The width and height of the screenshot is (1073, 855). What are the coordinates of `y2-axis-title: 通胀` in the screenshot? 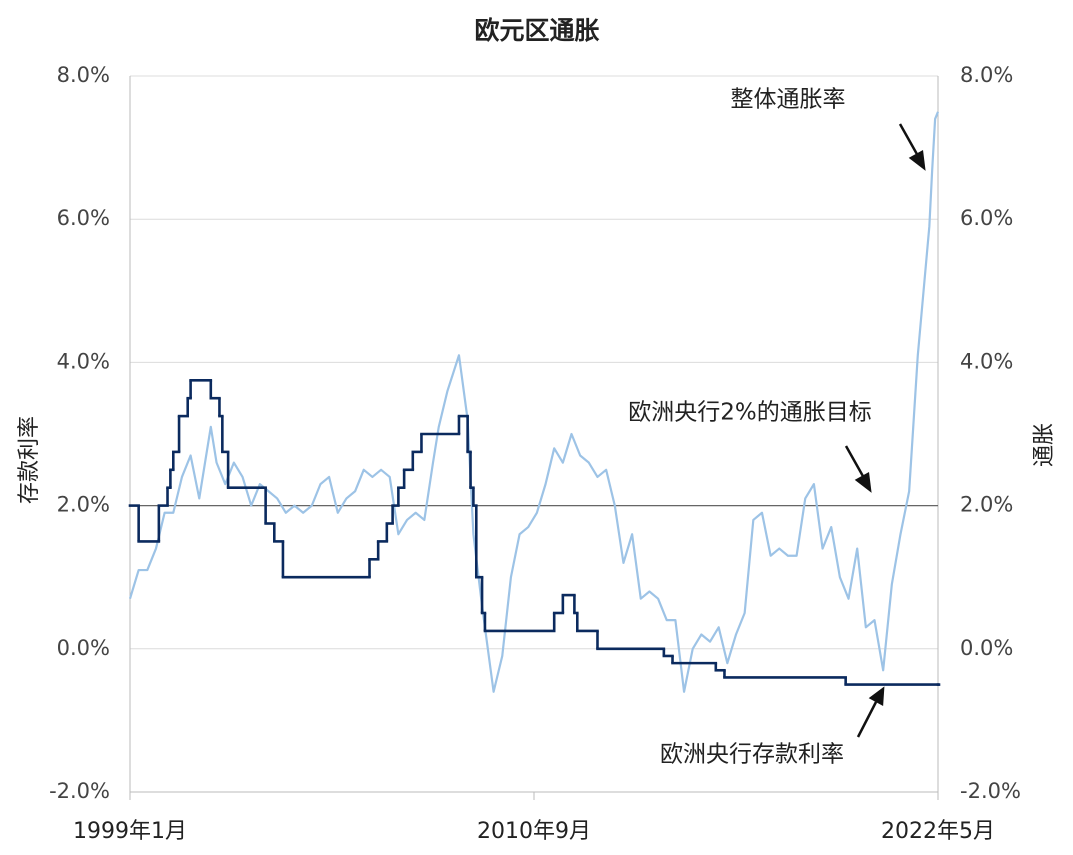 It's located at (1044, 445).